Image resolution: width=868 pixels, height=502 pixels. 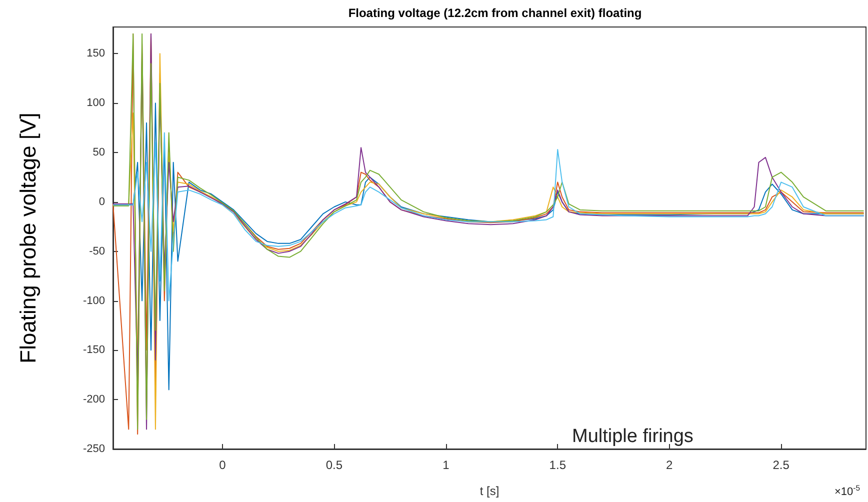 What do you see at coordinates (98, 152) in the screenshot?
I see `y-tick-label: 50` at bounding box center [98, 152].